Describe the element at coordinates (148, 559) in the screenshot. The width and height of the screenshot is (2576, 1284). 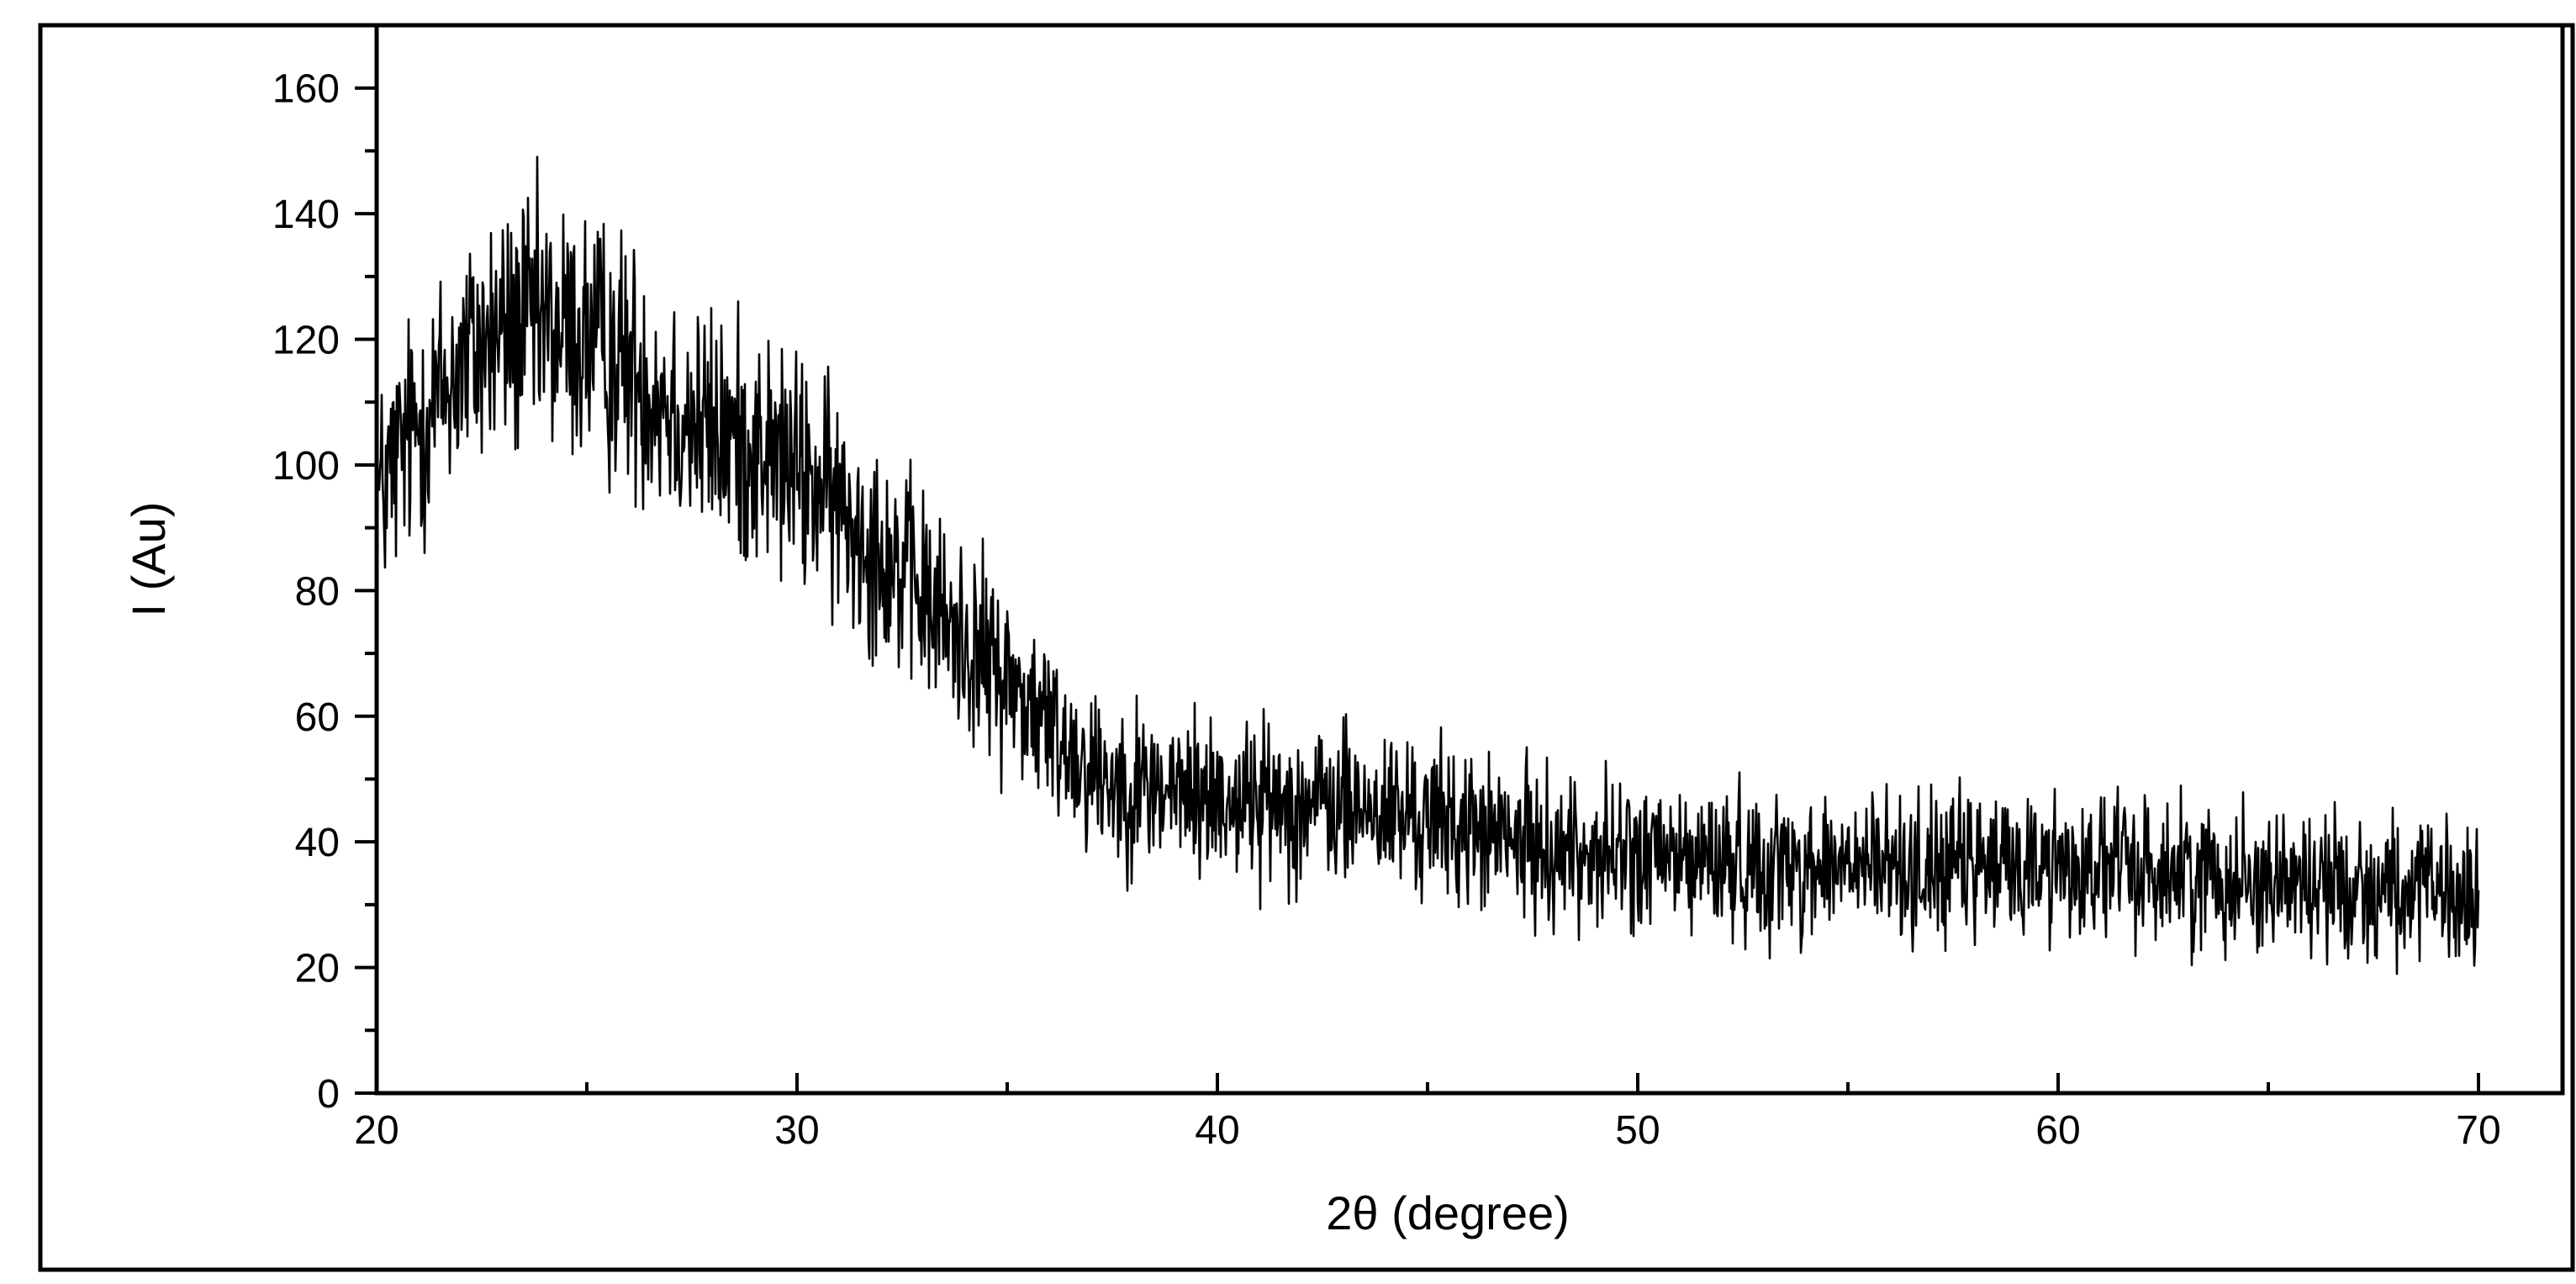
I see `y-axis-title: I (Au)` at that location.